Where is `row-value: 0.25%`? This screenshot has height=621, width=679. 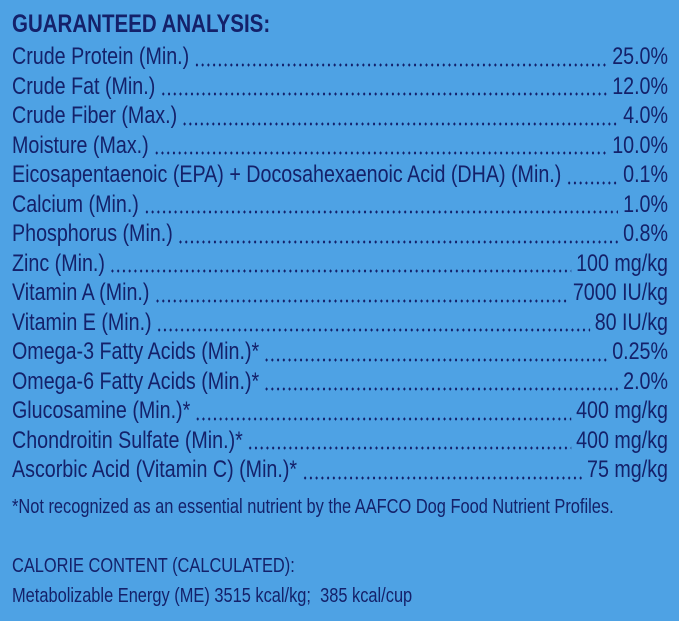 row-value: 0.25% is located at coordinates (640, 351).